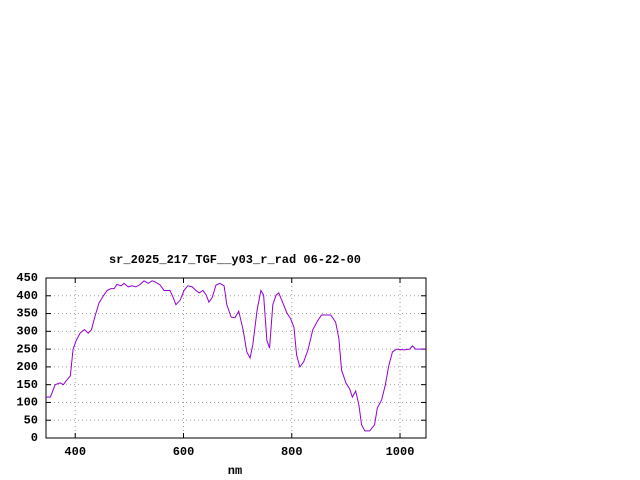 The width and height of the screenshot is (640, 480). I want to click on y-tick-label: 300, so click(27, 332).